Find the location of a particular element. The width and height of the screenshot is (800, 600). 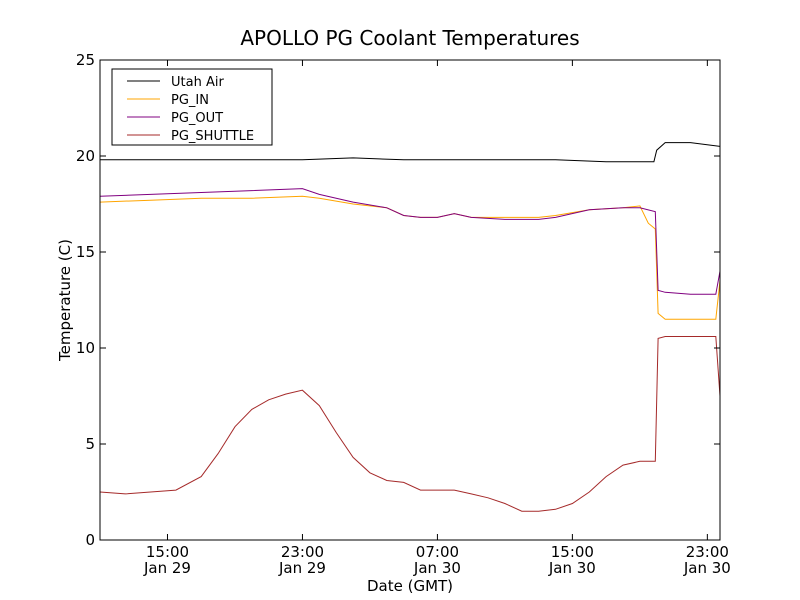

legend-label: PG_IN is located at coordinates (190, 100).